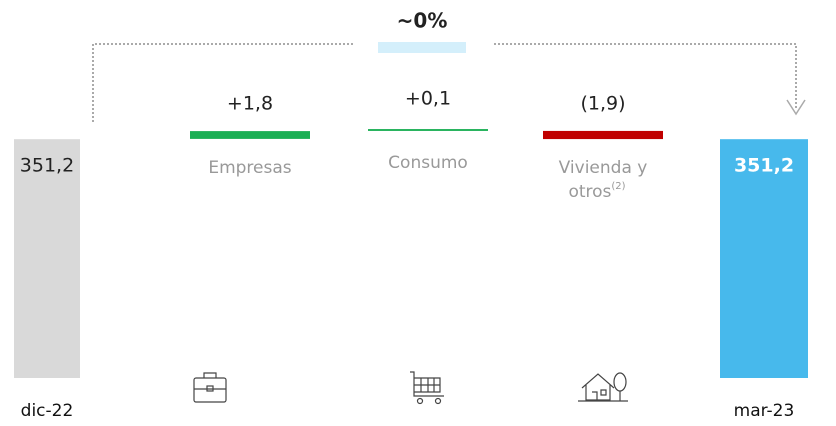 The height and width of the screenshot is (426, 836). What do you see at coordinates (427, 388) in the screenshot?
I see `icon-cart` at bounding box center [427, 388].